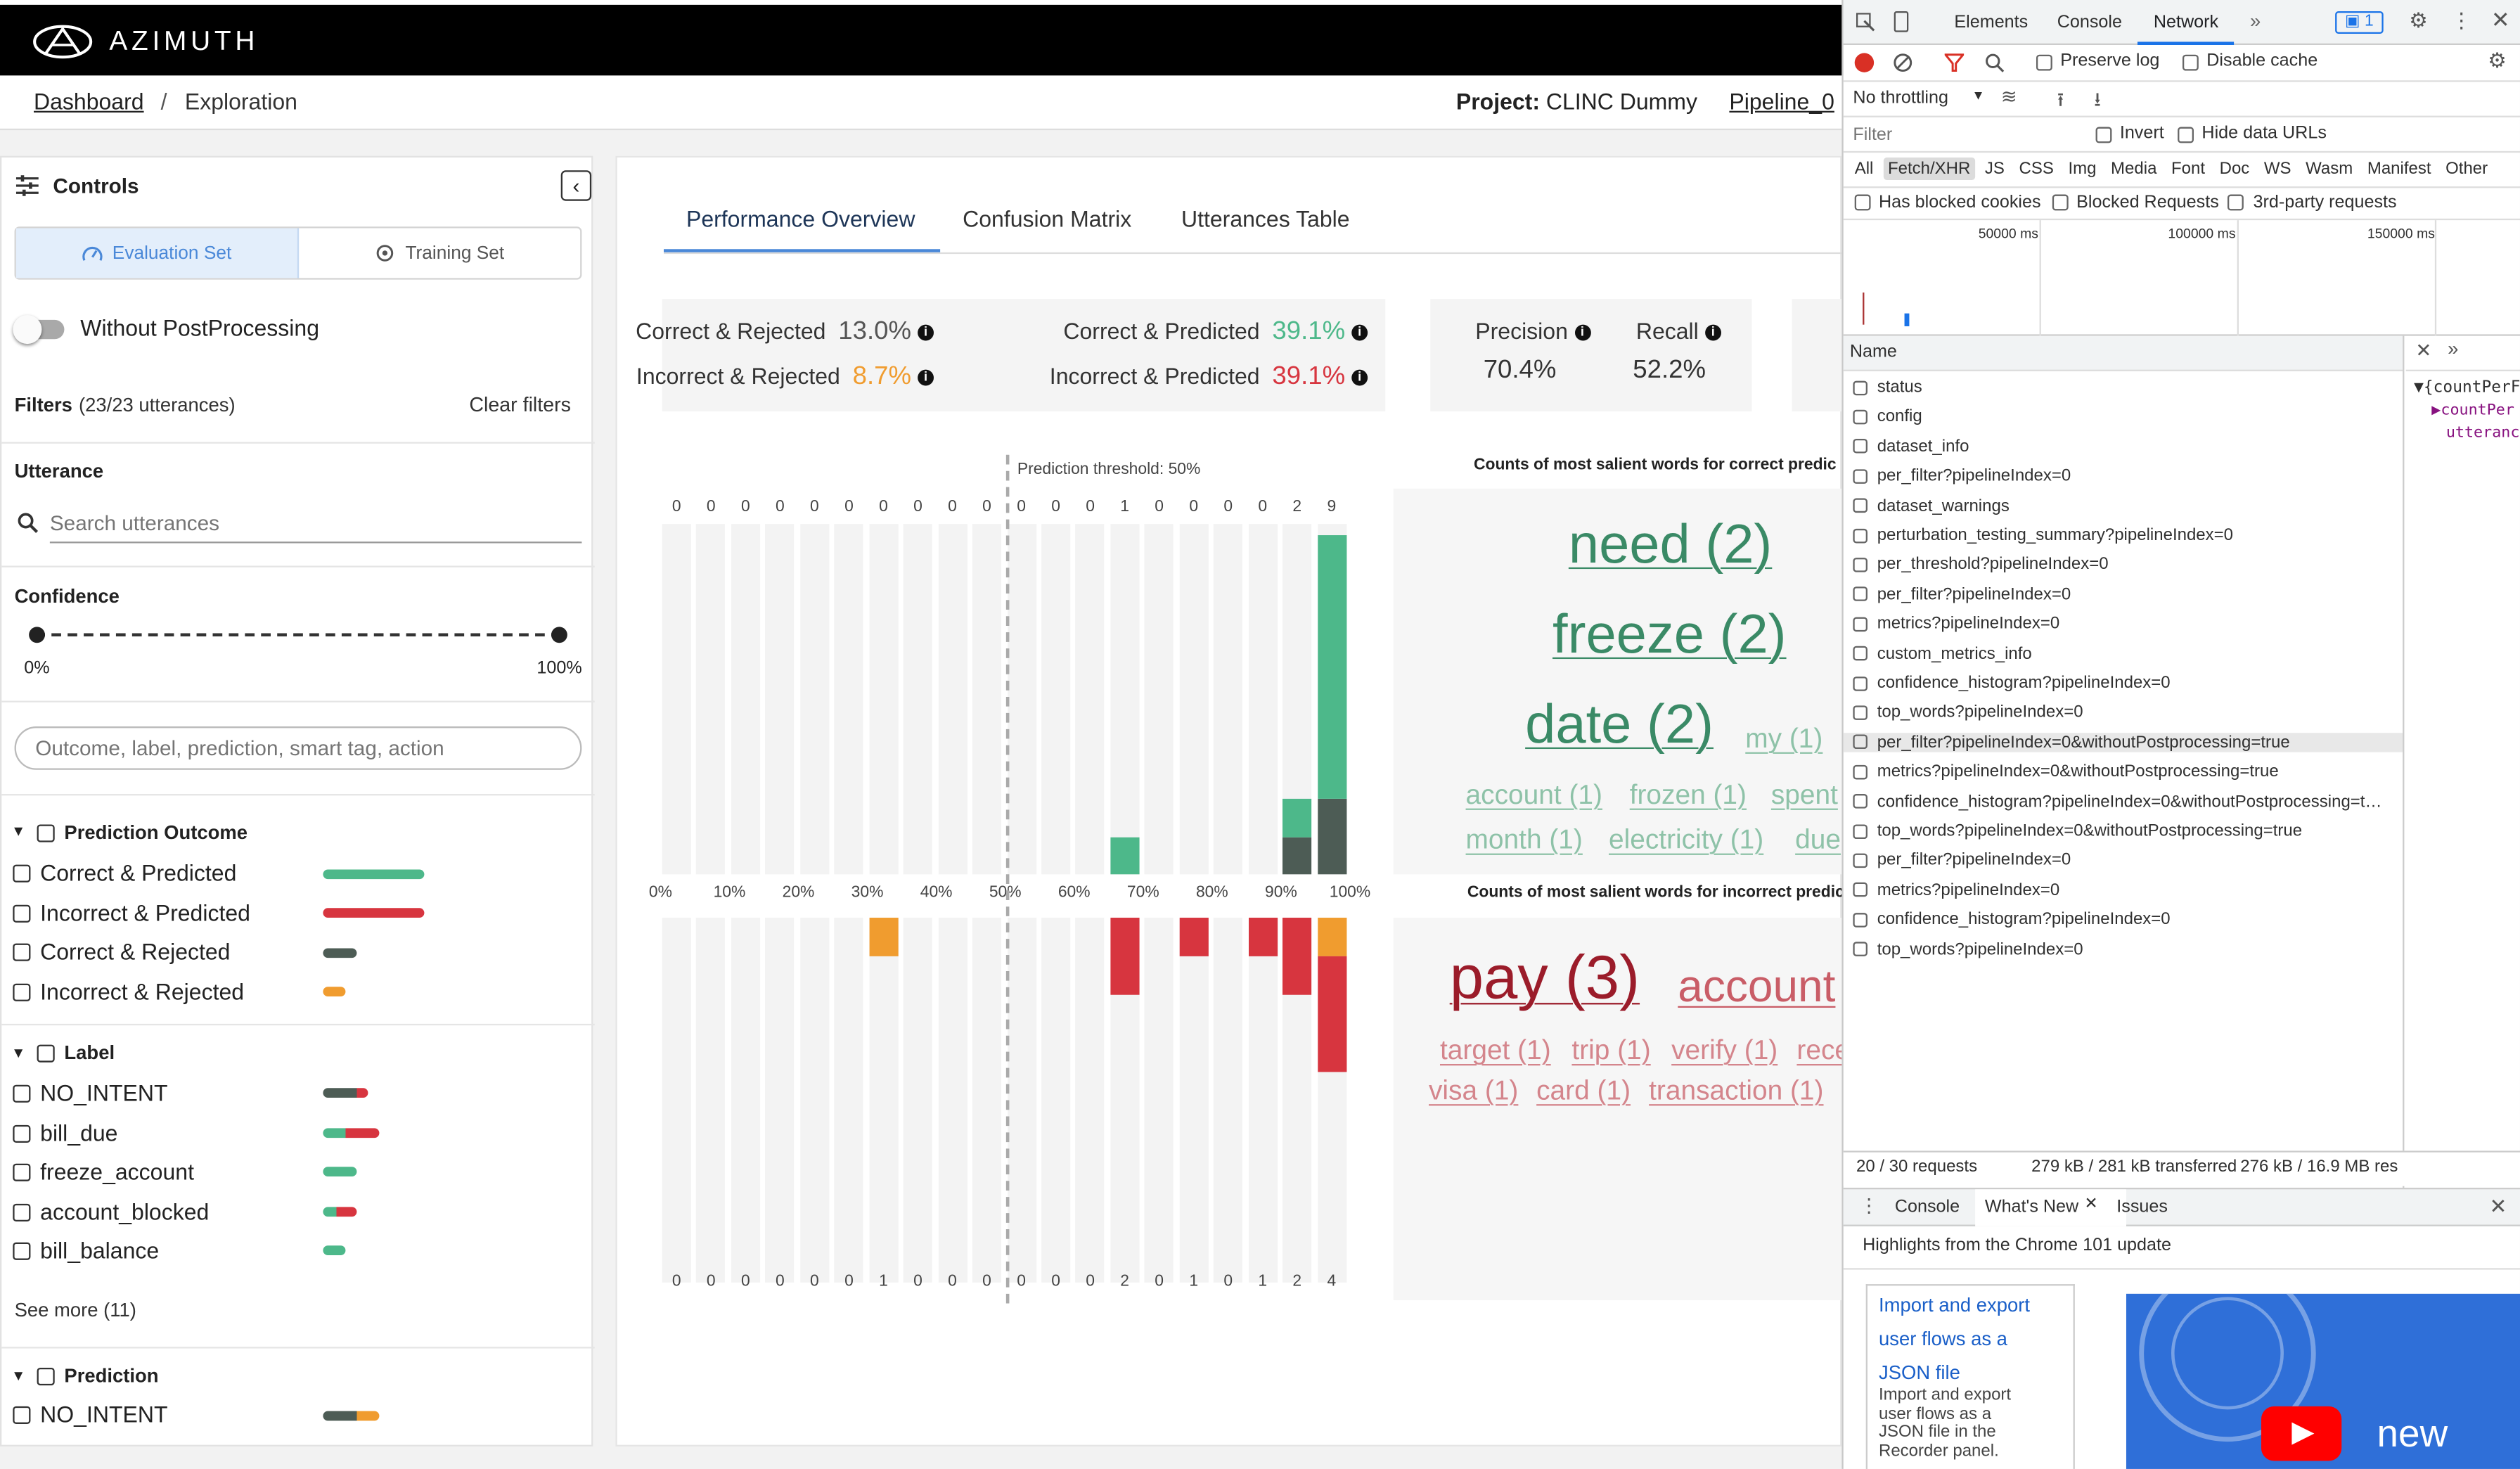 Image resolution: width=2520 pixels, height=1469 pixels. What do you see at coordinates (46, 833) in the screenshot?
I see `outcome-group-checkbox` at bounding box center [46, 833].